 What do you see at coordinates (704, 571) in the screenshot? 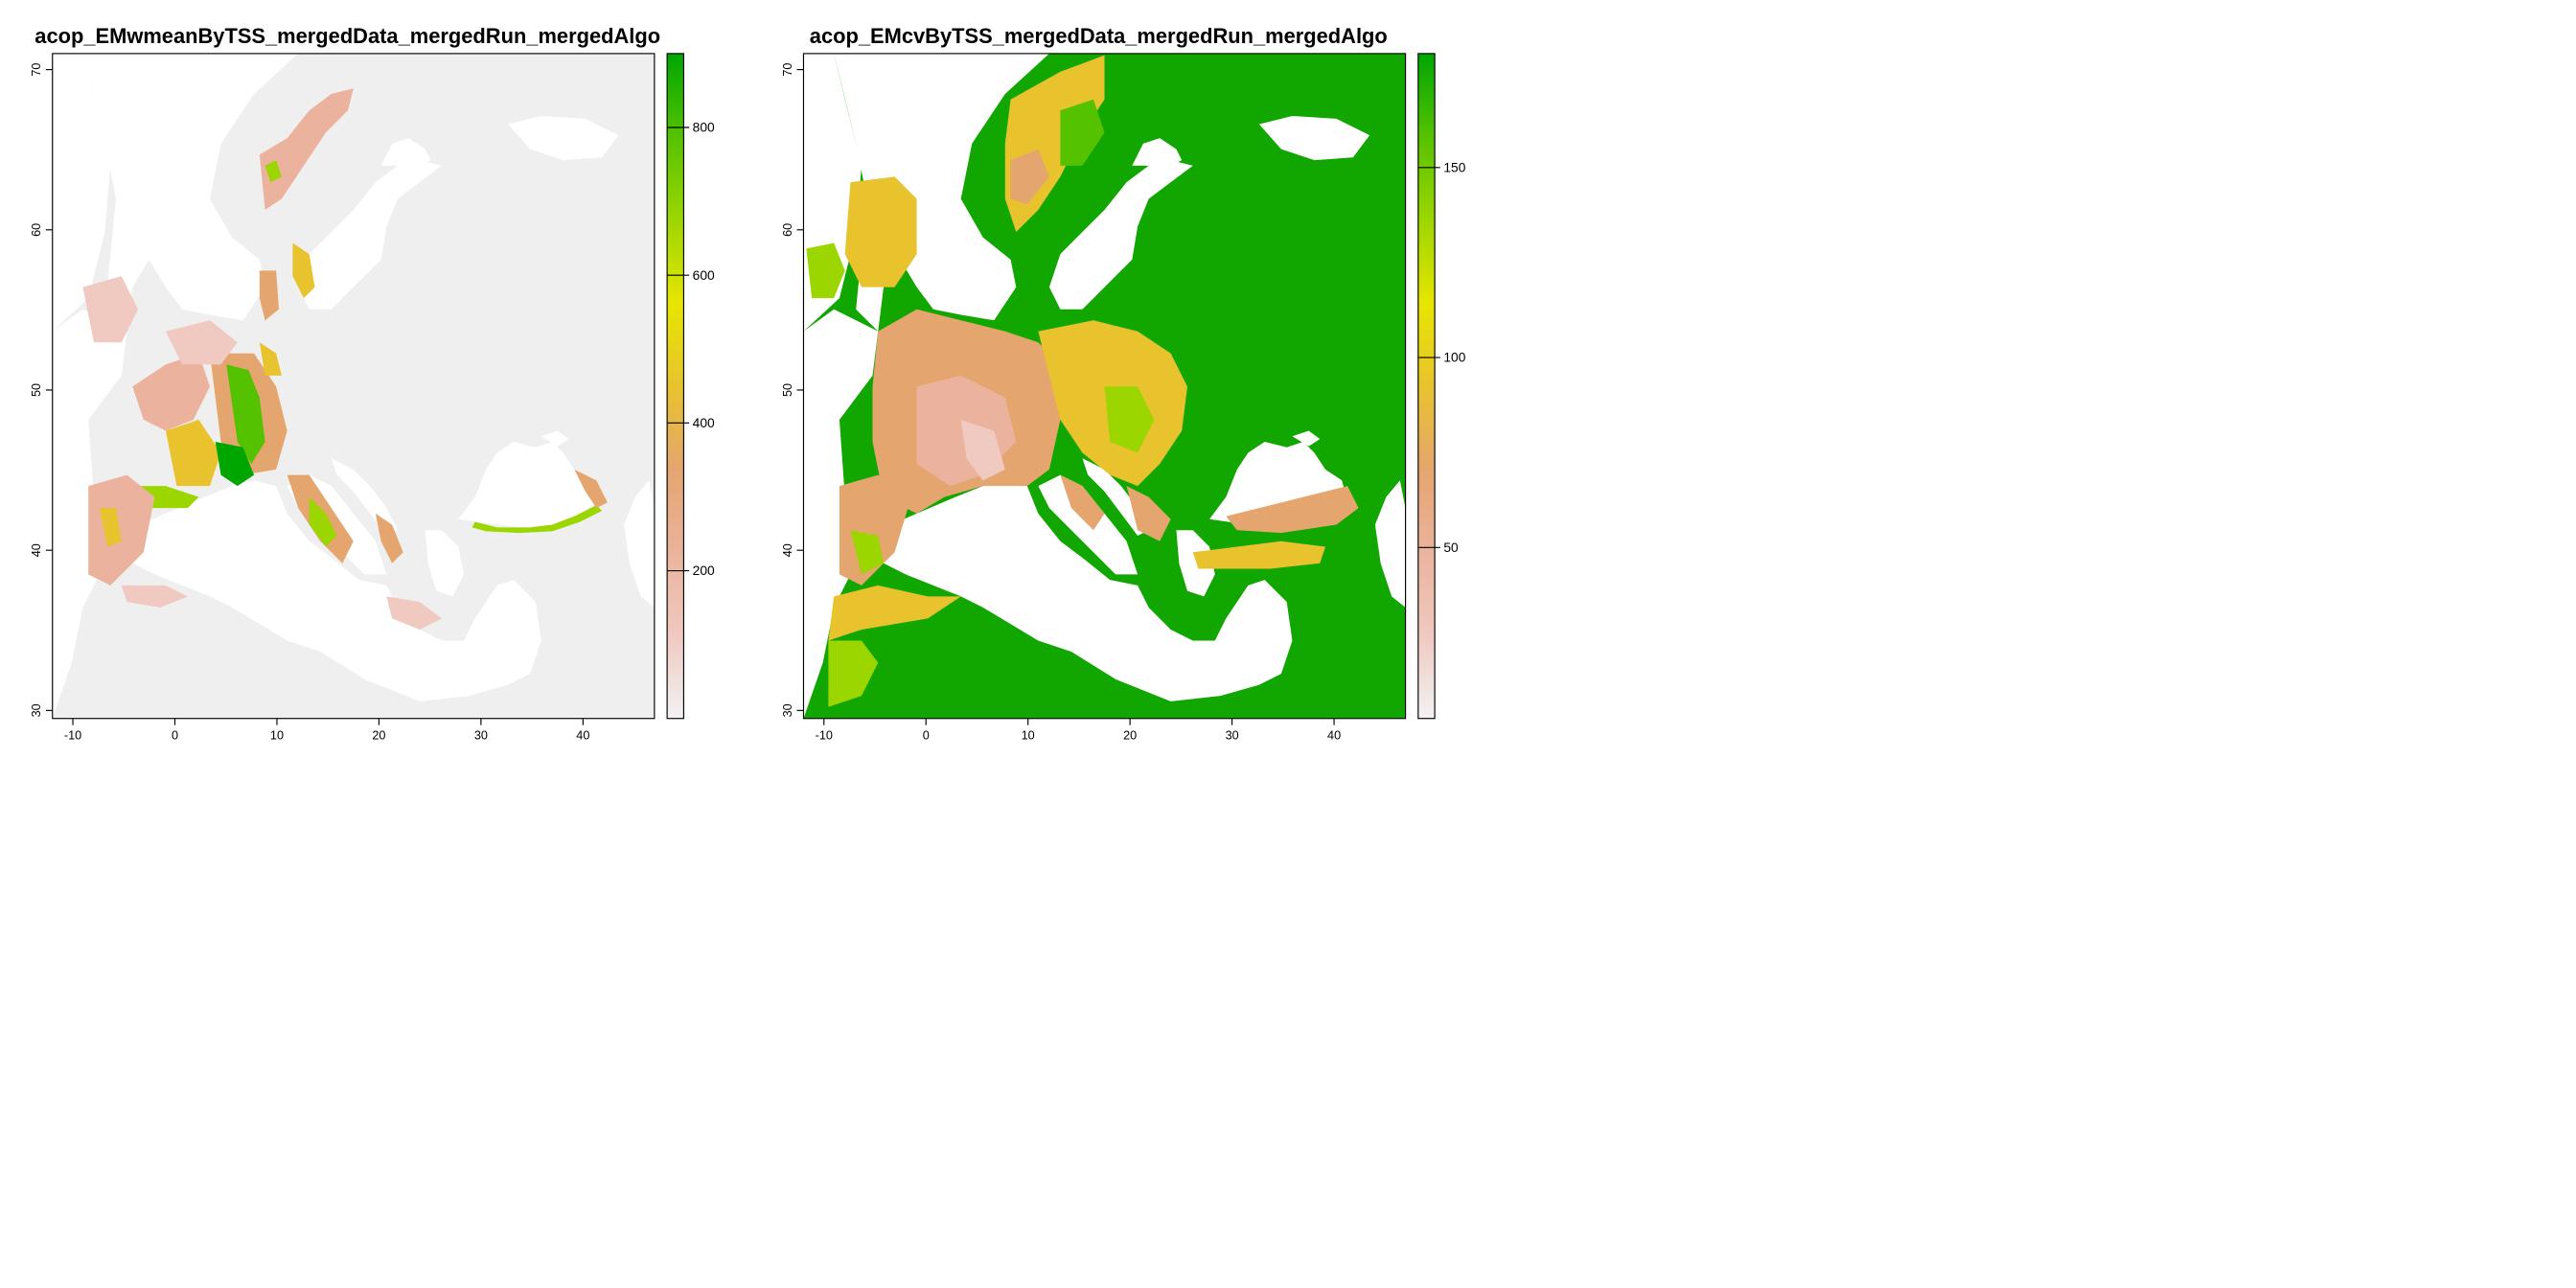
I see `key-tick-label: 200` at bounding box center [704, 571].